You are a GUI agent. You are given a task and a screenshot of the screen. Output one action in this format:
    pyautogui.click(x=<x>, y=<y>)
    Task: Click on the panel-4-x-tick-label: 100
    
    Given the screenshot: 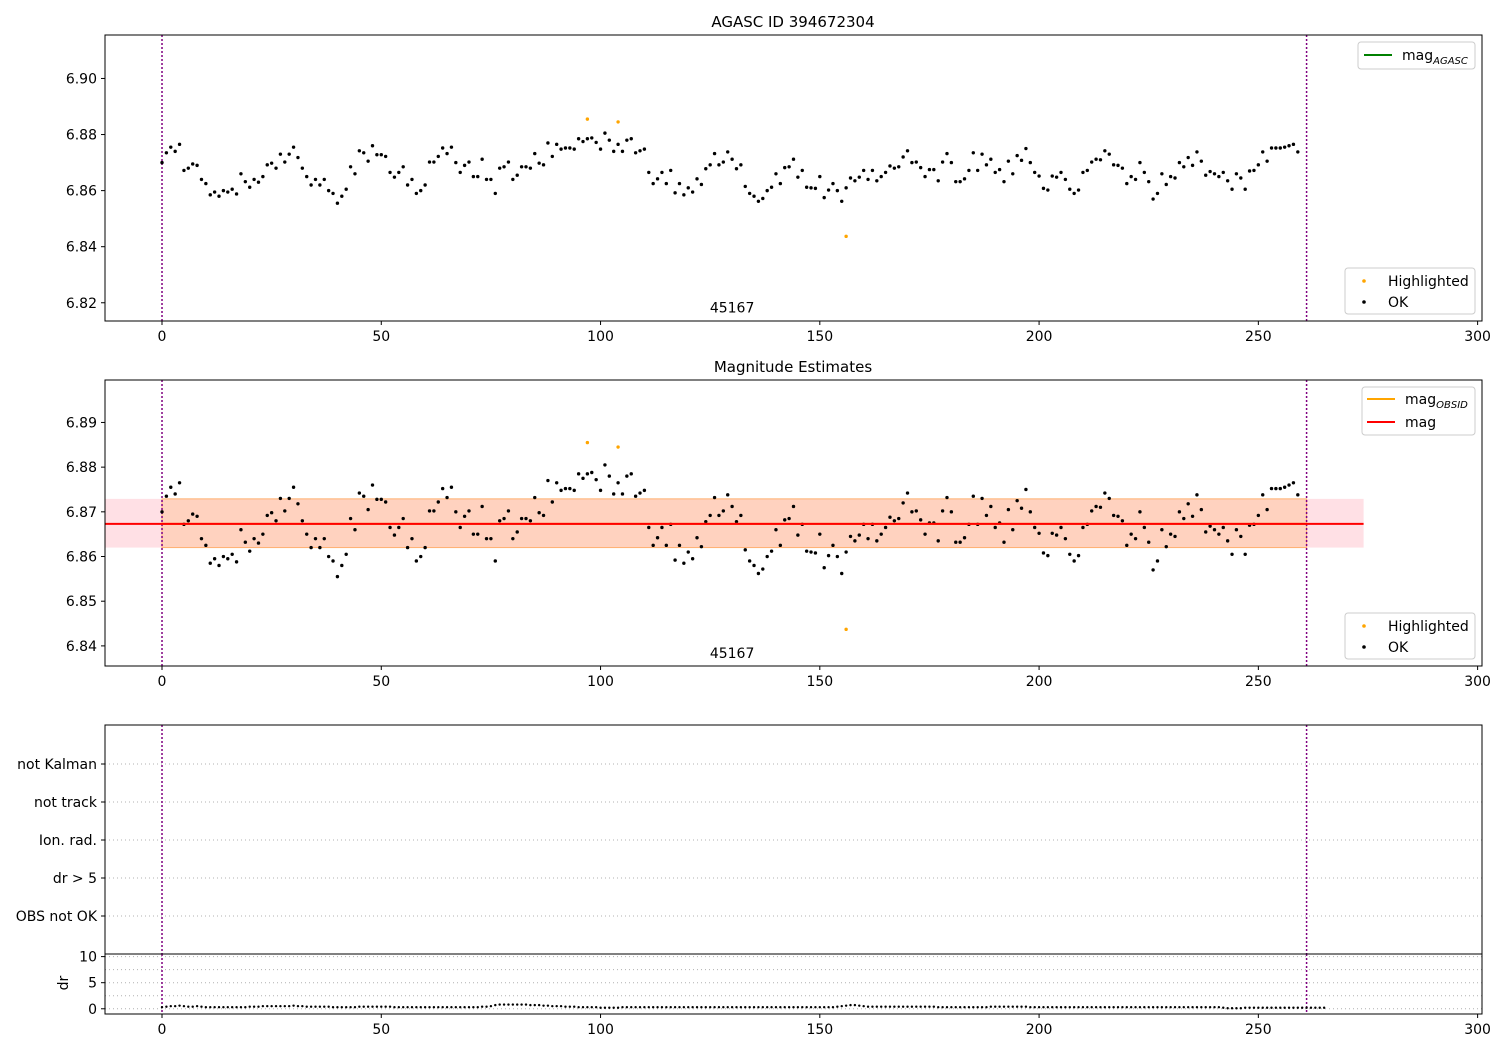 What is the action you would take?
    pyautogui.click(x=600, y=1030)
    